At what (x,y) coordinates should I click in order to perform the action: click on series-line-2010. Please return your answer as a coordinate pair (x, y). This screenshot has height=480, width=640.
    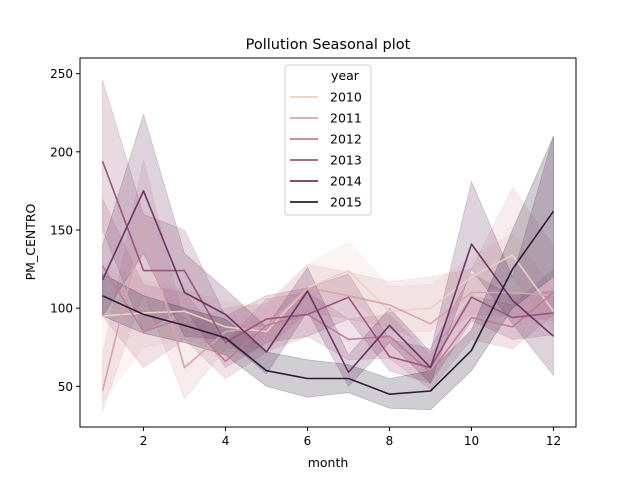
    Looking at the image, I should click on (328, 293).